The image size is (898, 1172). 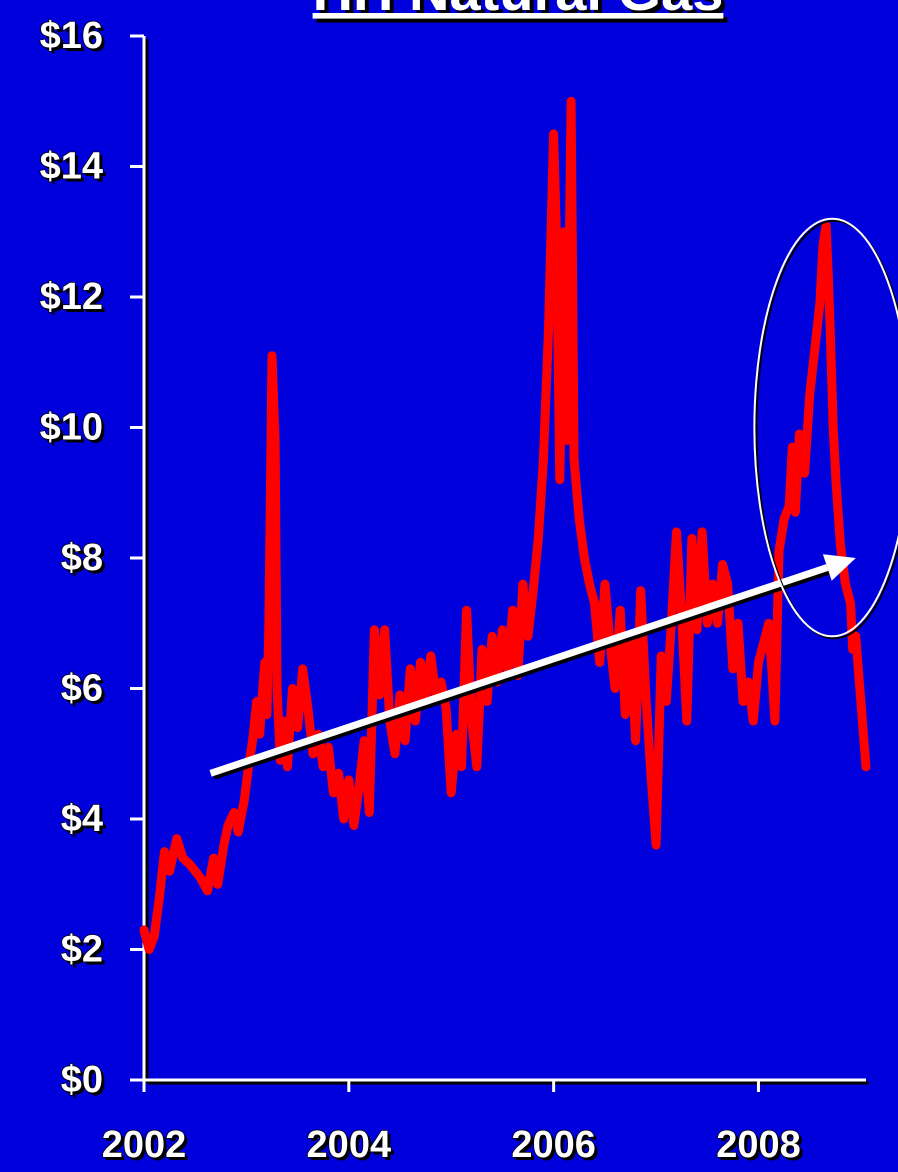 What do you see at coordinates (519, 670) in the screenshot?
I see `trend-arrow-line` at bounding box center [519, 670].